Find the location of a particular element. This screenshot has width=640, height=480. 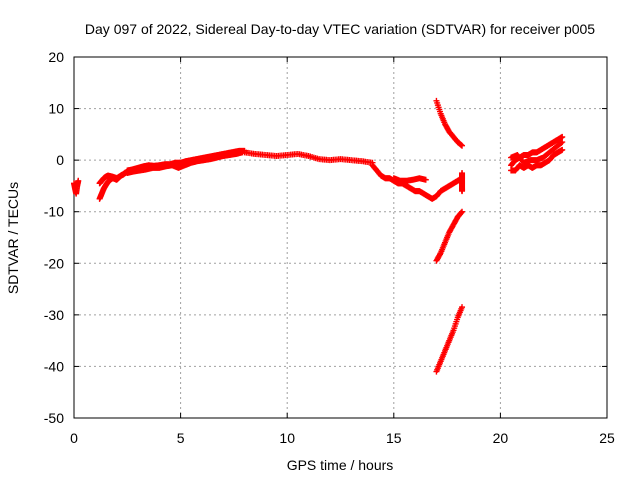

y-axis-tick-labels: 20 10 0 -10 -20 -30 -40 -50 is located at coordinates (54, 237).